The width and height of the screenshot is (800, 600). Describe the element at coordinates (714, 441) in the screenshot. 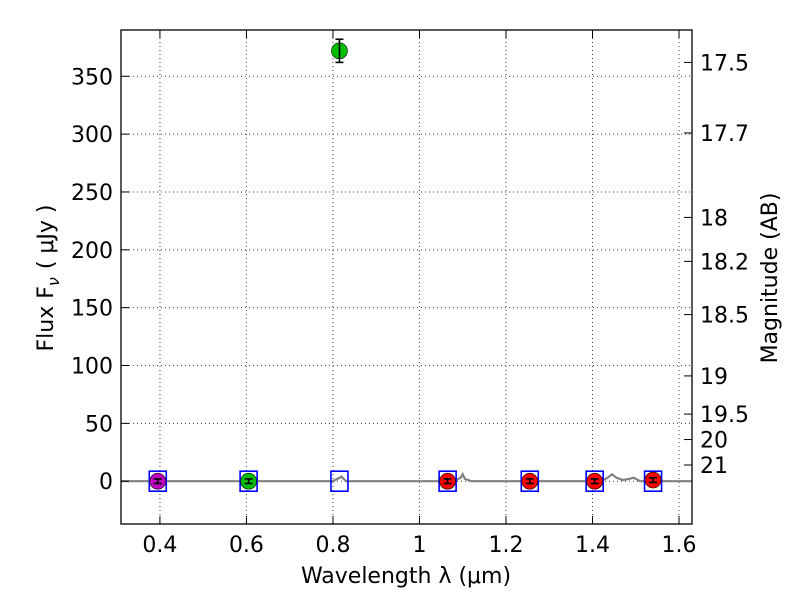

I see `y2-tick-label: 20` at that location.